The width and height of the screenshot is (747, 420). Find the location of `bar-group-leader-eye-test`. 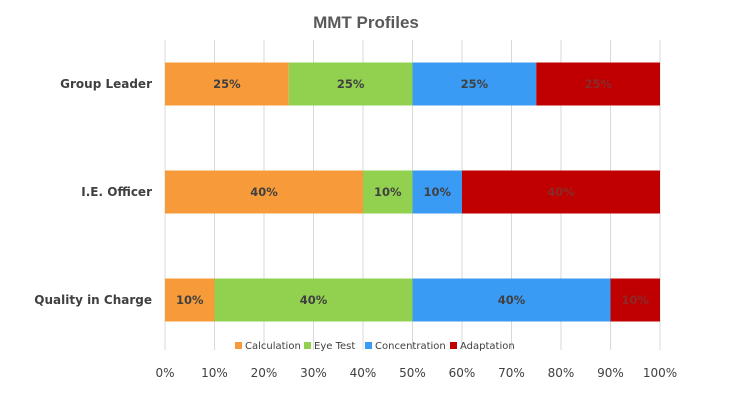

bar-group-leader-eye-test is located at coordinates (350, 84).